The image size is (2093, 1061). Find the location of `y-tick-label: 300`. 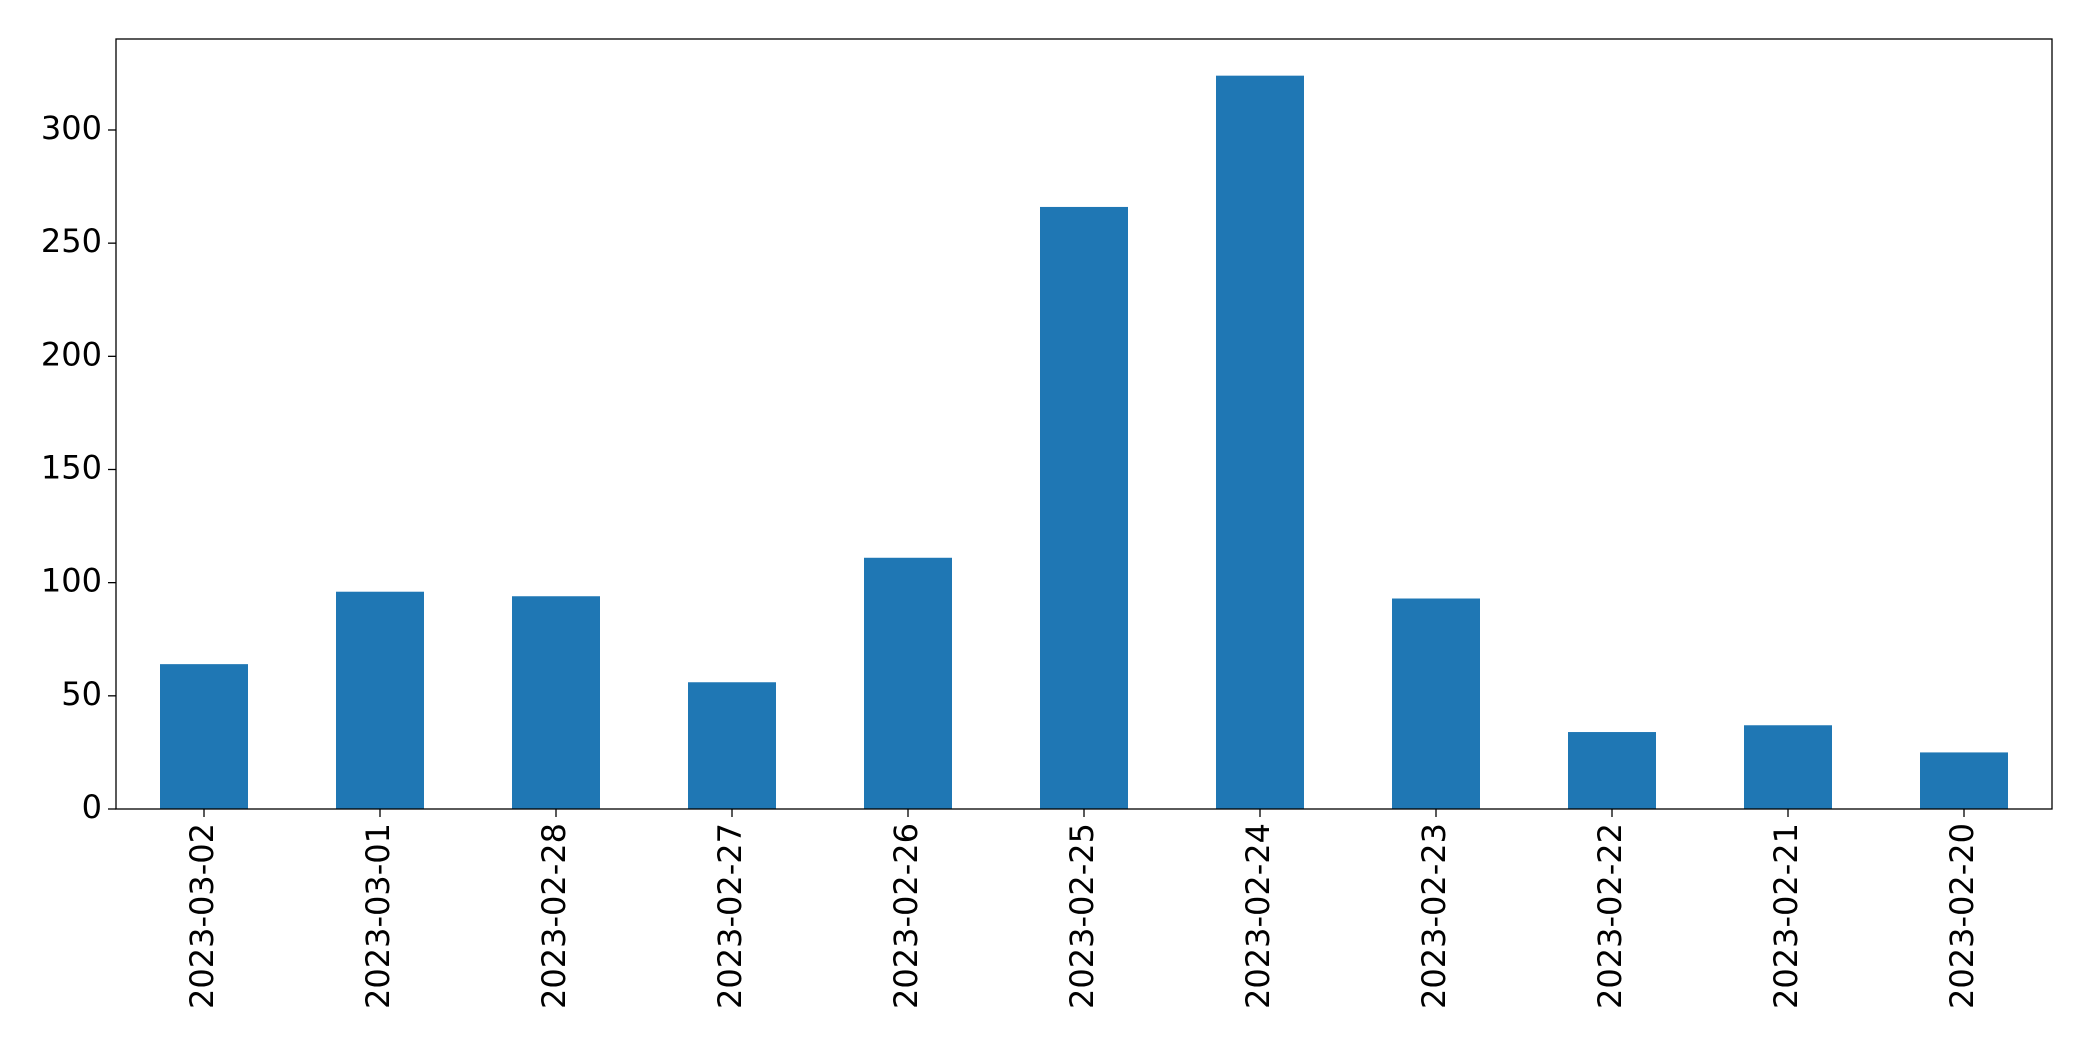

y-tick-label: 300 is located at coordinates (71, 128).